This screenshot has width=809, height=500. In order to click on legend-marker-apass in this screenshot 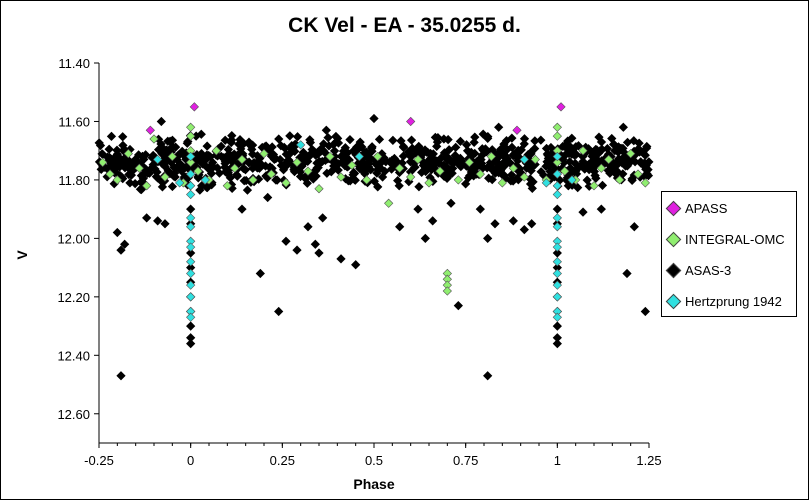, I will do `click(673, 208)`.